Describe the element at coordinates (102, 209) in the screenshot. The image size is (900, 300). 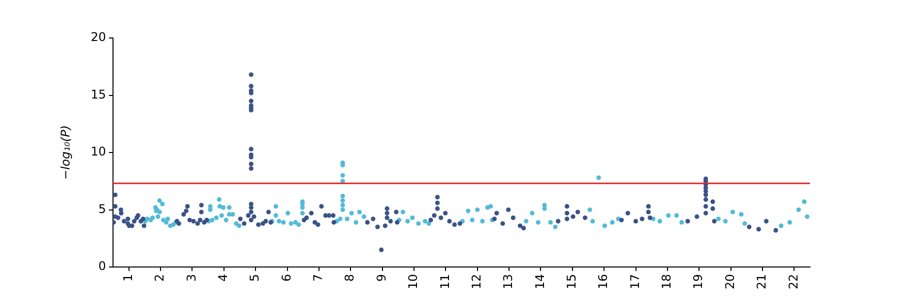
I see `y-tick-label: 5` at that location.